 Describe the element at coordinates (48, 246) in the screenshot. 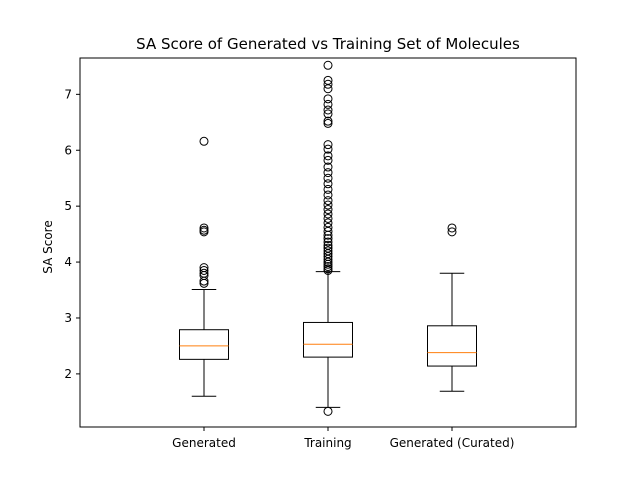

I see `y-axis-label: SA Score` at that location.